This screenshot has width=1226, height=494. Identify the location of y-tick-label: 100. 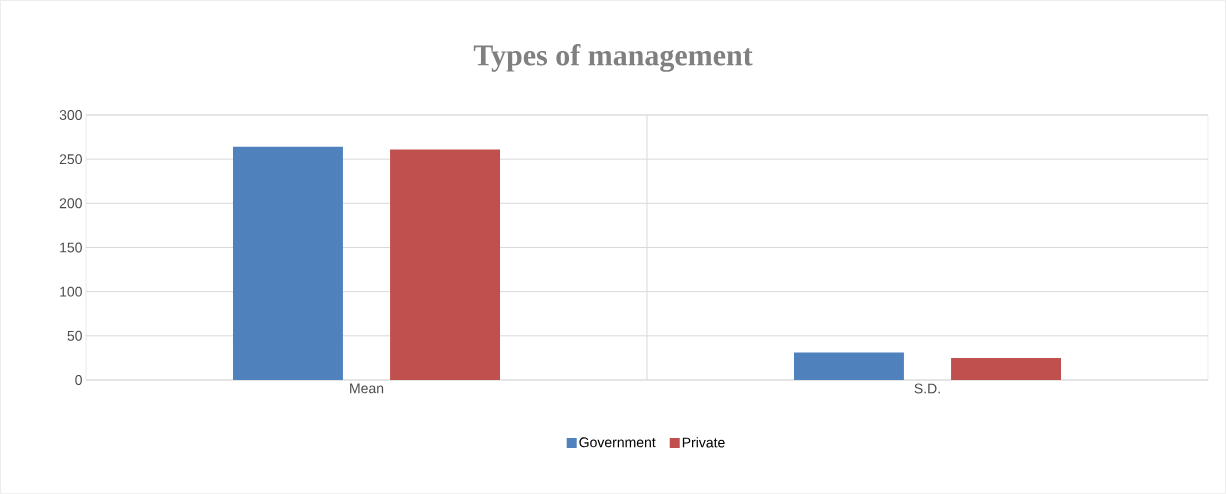
(71, 291).